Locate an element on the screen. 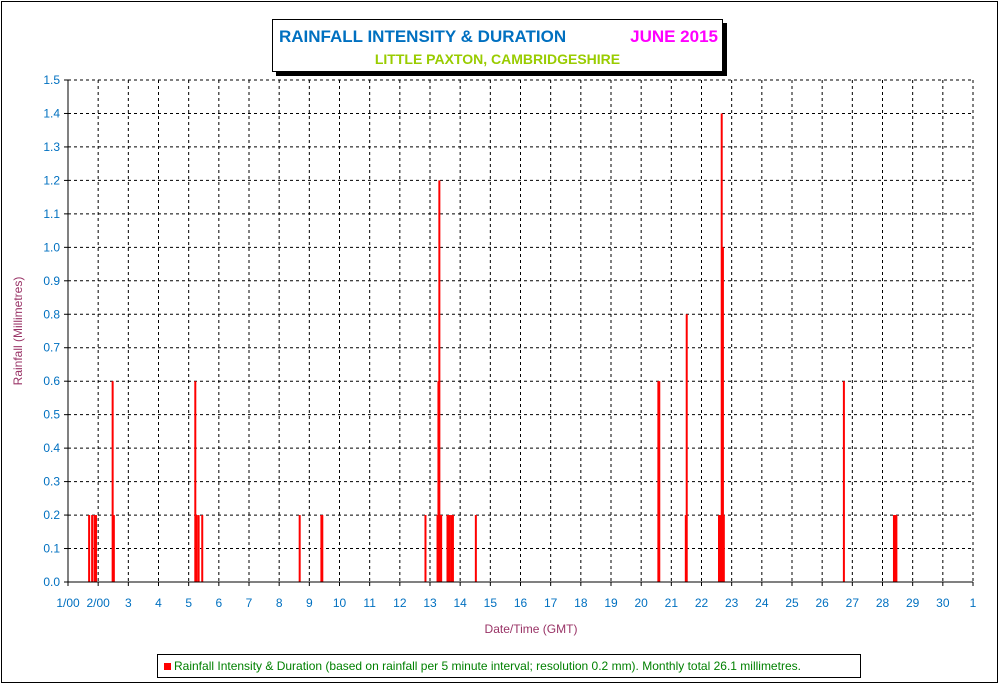 This screenshot has height=686, width=1001. legend-swatch is located at coordinates (167, 666).